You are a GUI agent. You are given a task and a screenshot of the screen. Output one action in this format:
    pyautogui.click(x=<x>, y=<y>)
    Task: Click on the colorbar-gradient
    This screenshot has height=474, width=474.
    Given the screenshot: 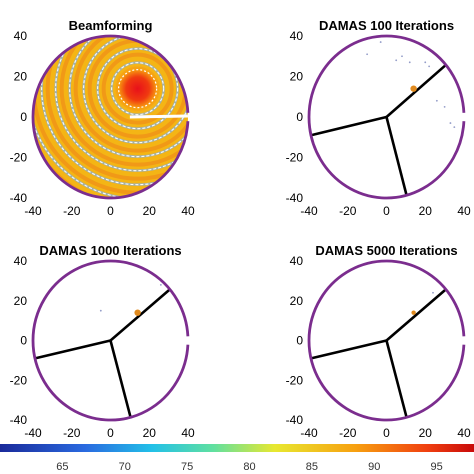 What is the action you would take?
    pyautogui.click(x=237, y=448)
    